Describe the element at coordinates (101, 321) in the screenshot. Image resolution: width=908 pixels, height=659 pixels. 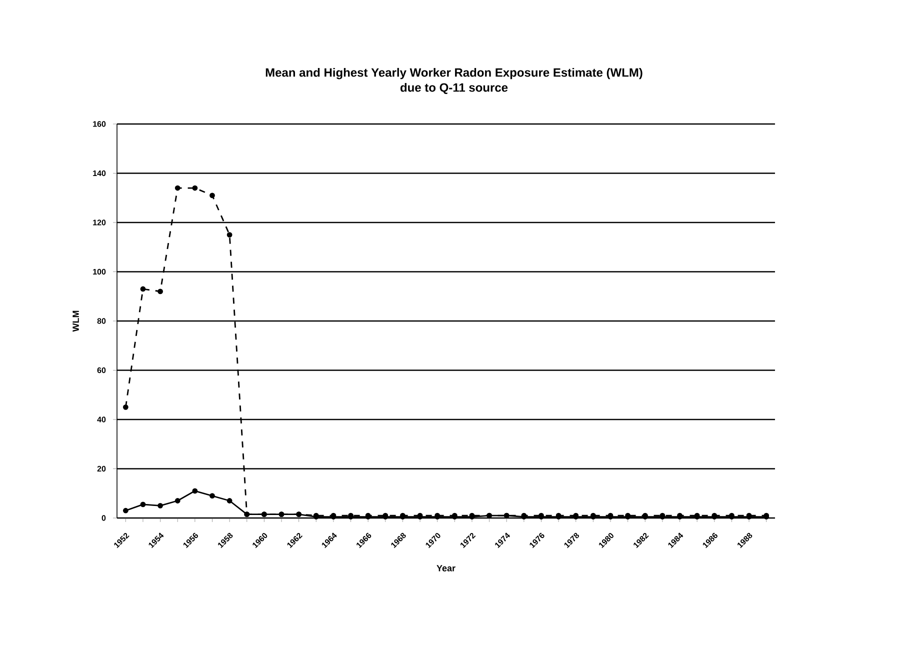
I see `y-tick-label: 80` at that location.